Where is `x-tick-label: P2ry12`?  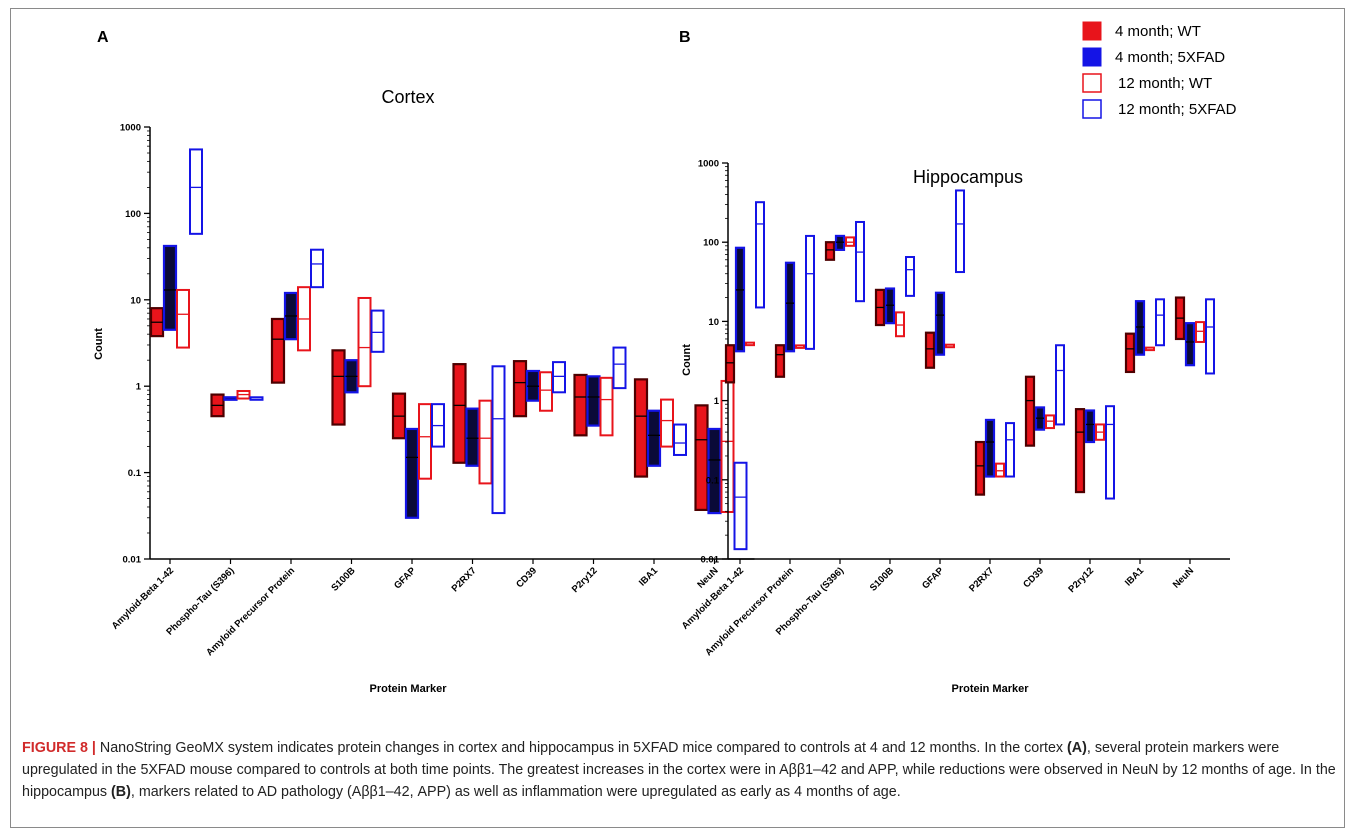
x-tick-label: P2ry12 is located at coordinates (585, 580).